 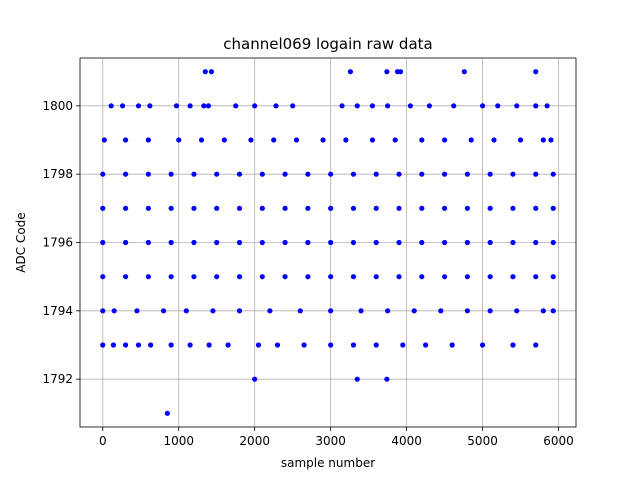 What do you see at coordinates (57, 379) in the screenshot?
I see `y-tick-label: 1792` at bounding box center [57, 379].